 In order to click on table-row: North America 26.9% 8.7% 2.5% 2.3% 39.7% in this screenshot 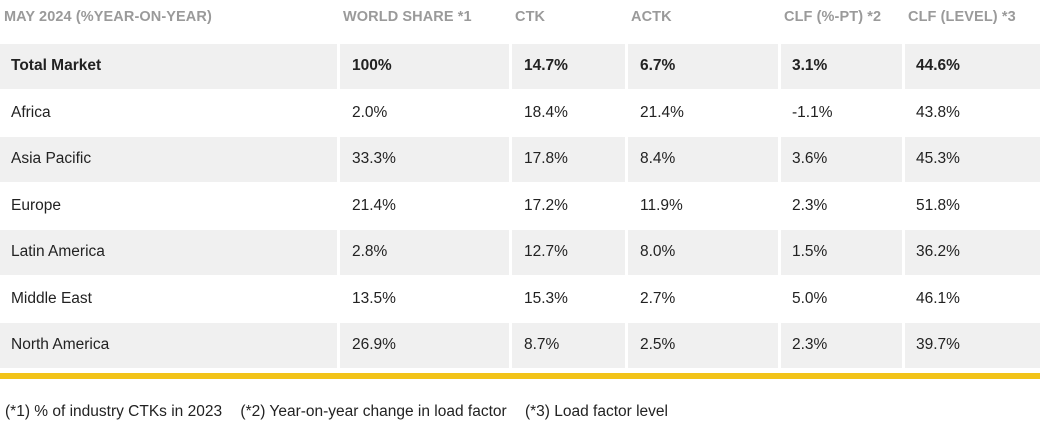, I will do `click(520, 344)`.